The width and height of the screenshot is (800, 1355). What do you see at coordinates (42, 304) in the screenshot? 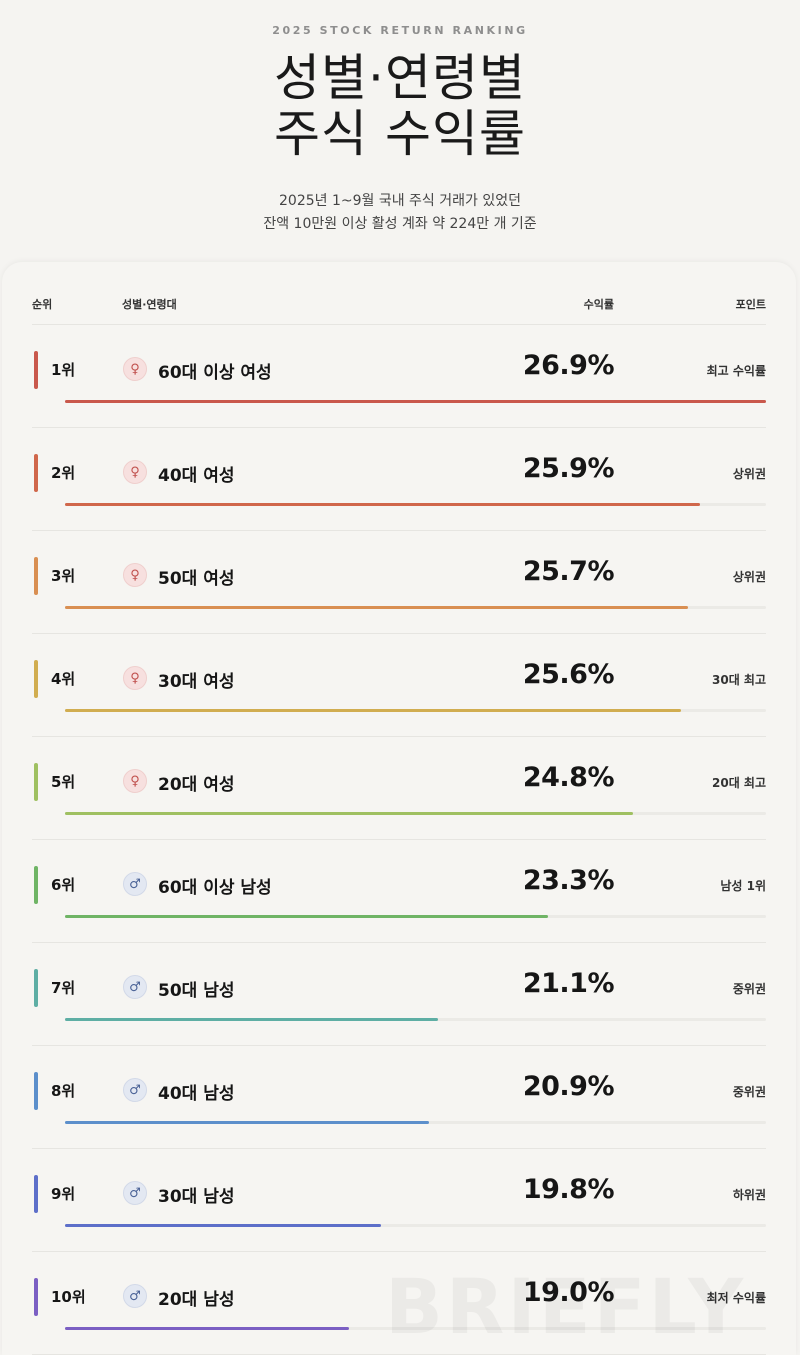
I see `column-header-rank: 순위` at bounding box center [42, 304].